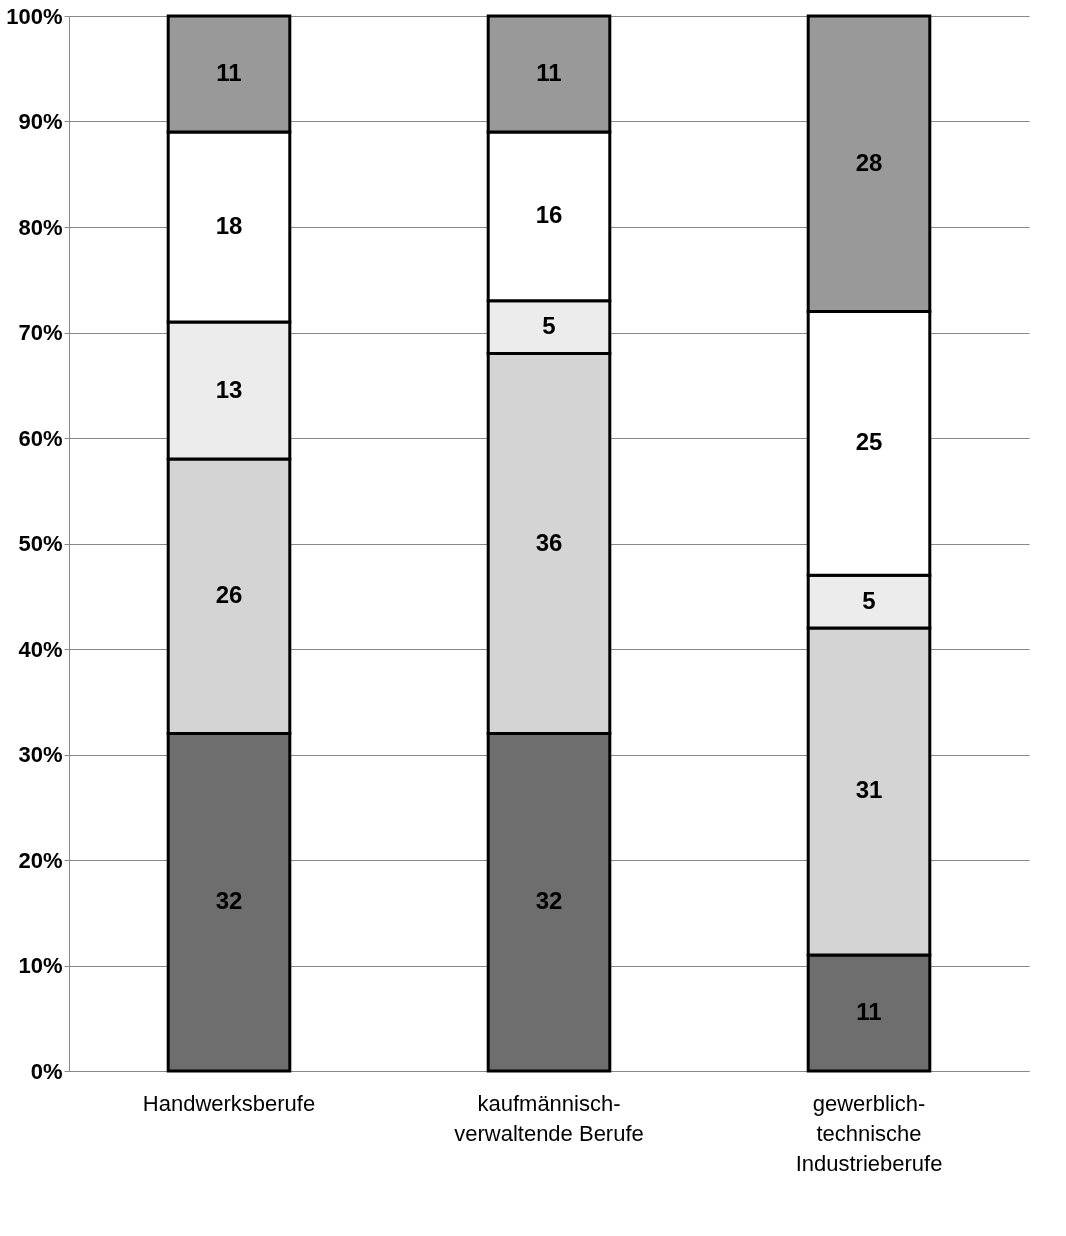 This screenshot has height=1236, width=1066. I want to click on data-label: 36, so click(549, 542).